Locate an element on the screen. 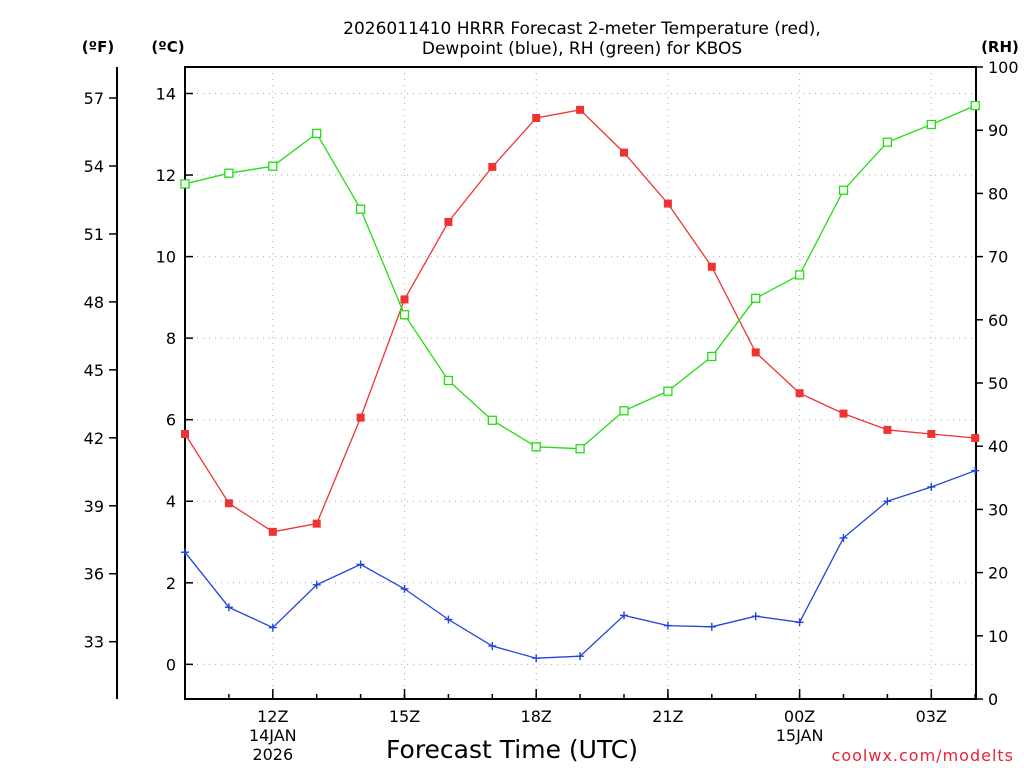  celsius-tick-label: 2 is located at coordinates (171, 583).